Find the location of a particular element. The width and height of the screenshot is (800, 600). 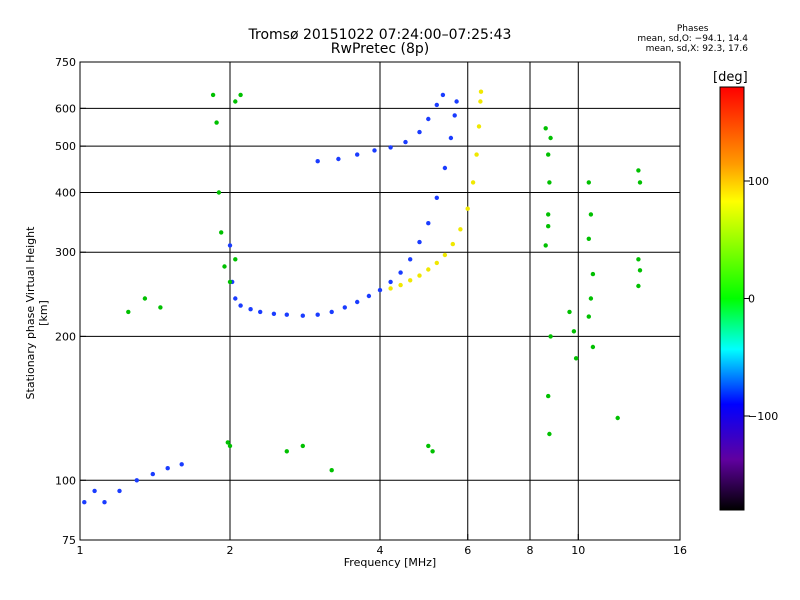

y-tick-label: 300 is located at coordinates (65, 252).